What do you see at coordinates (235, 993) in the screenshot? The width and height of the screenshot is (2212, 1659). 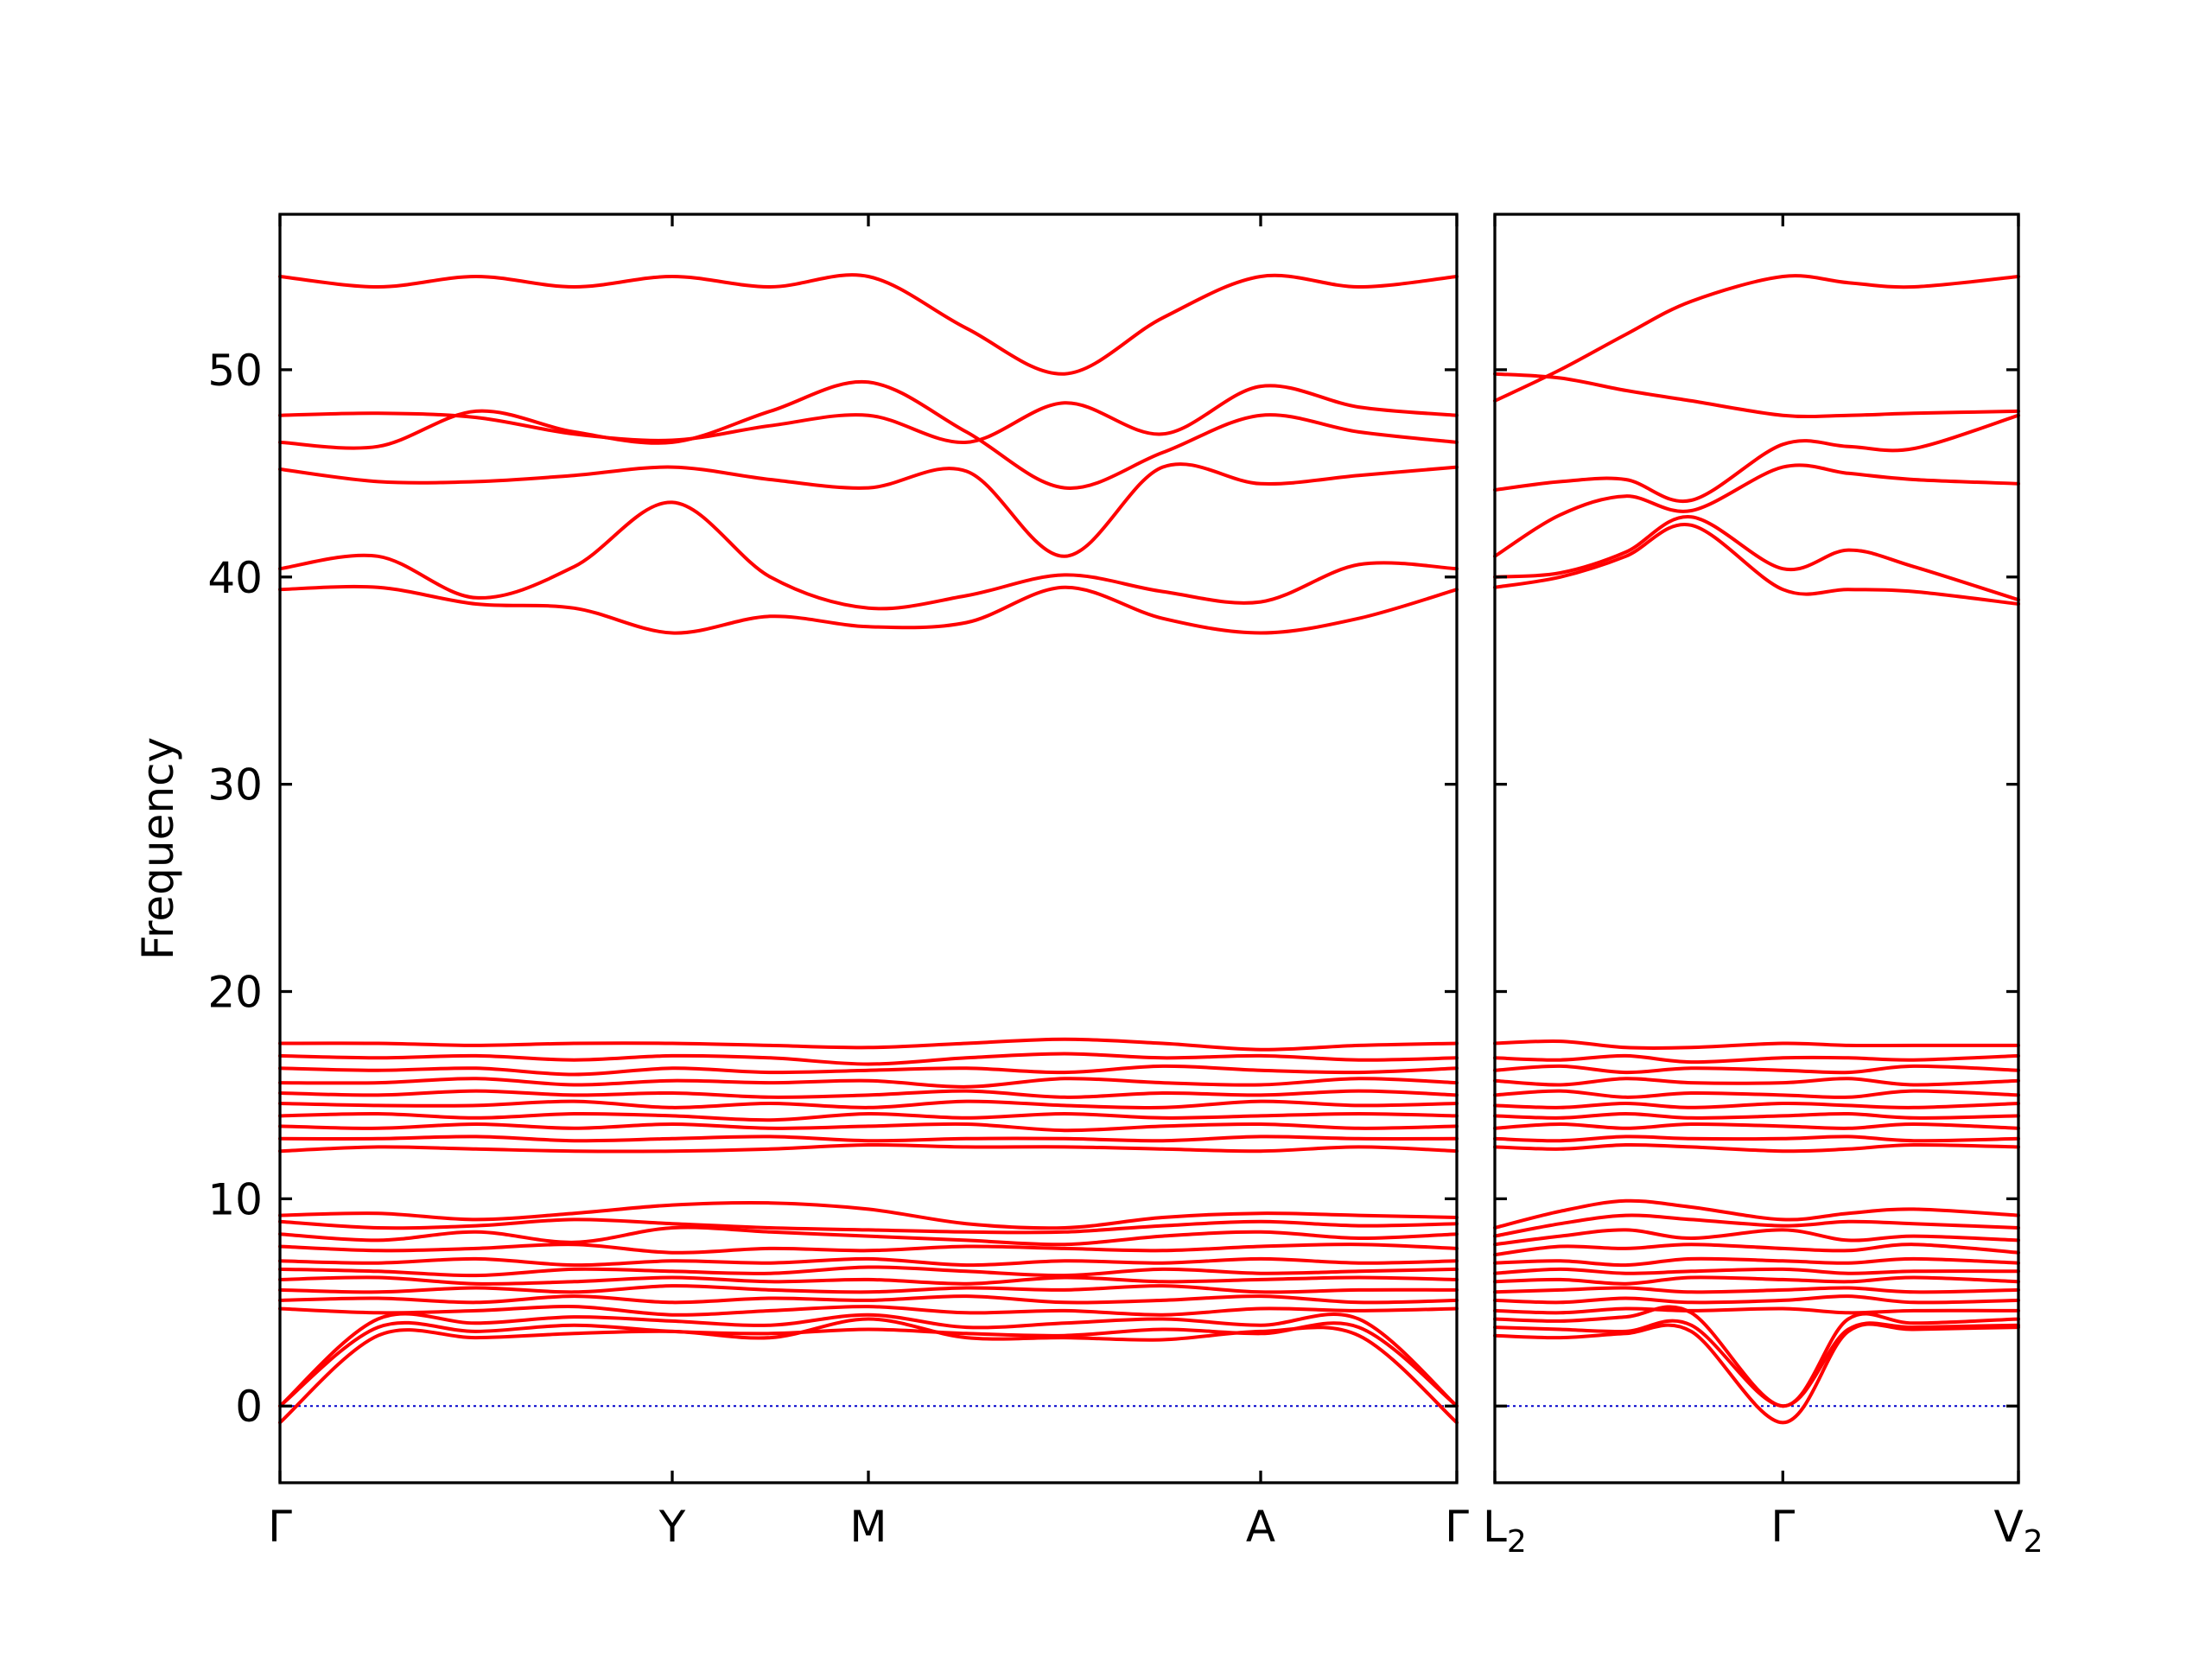 I see `y-tick-label: 20` at bounding box center [235, 993].